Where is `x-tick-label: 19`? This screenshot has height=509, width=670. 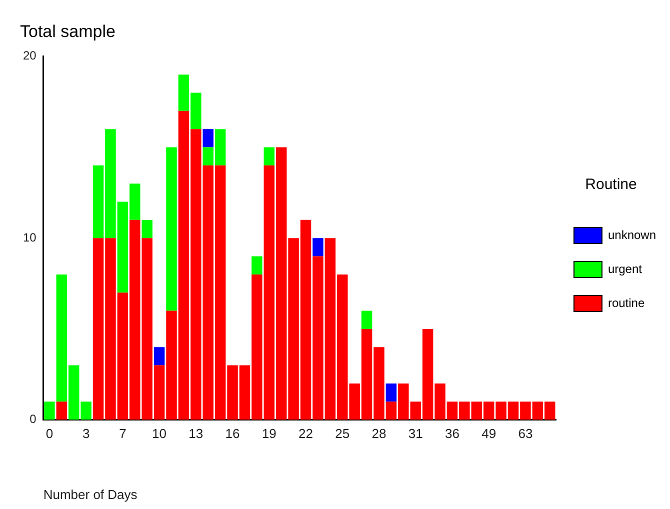 x-tick-label: 19 is located at coordinates (269, 434).